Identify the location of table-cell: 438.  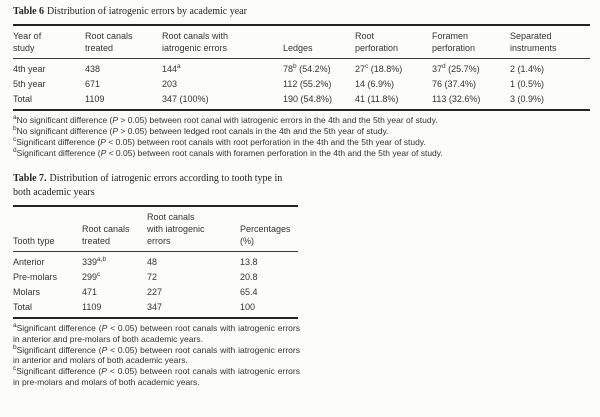
(93, 68).